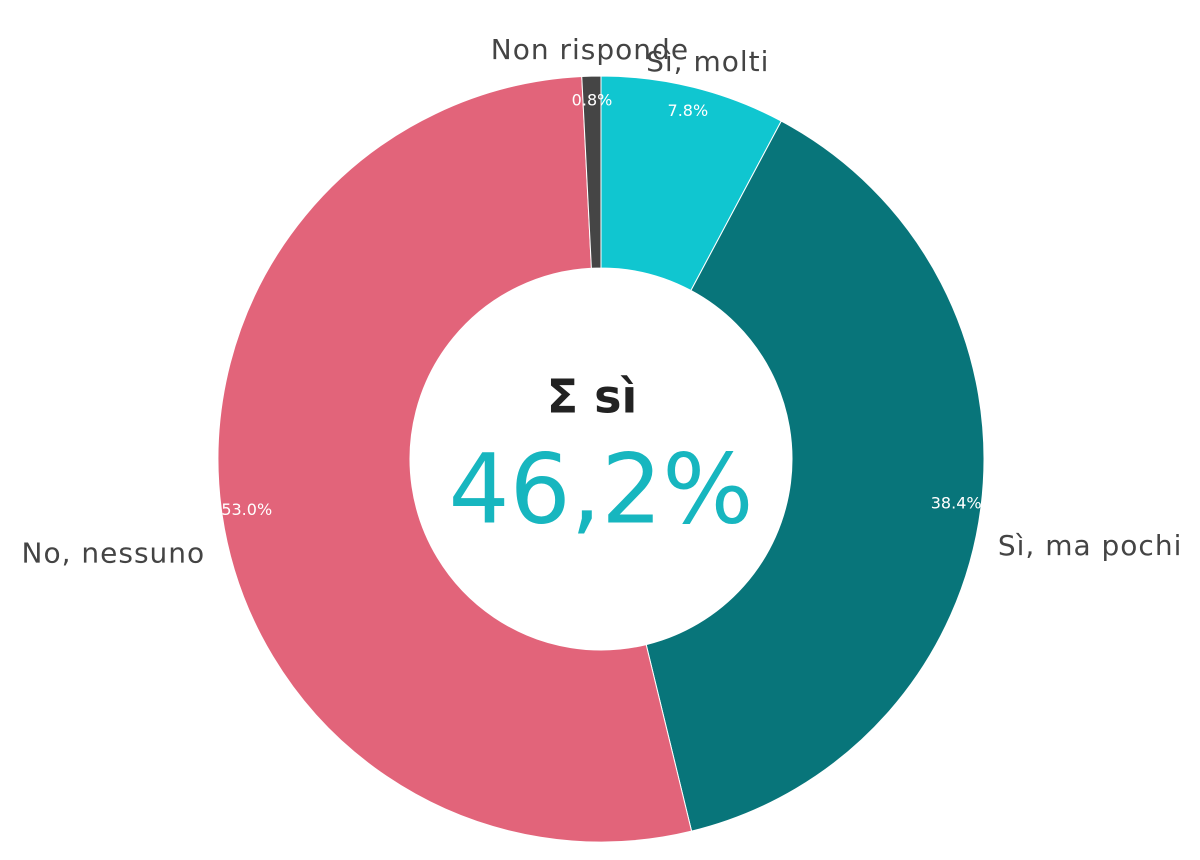  Describe the element at coordinates (707, 61) in the screenshot. I see `category-label: Sì, molti` at that location.